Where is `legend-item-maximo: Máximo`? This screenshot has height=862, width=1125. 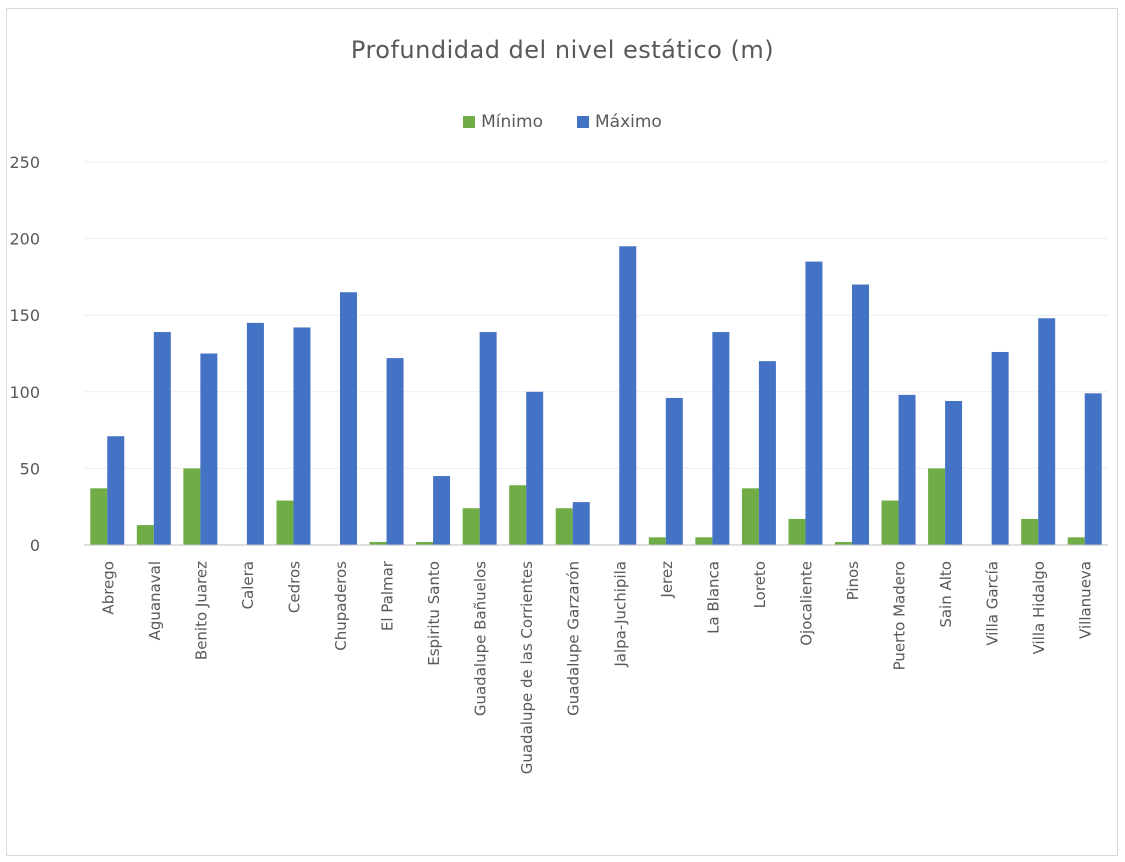
legend-item-maximo: Máximo is located at coordinates (619, 122).